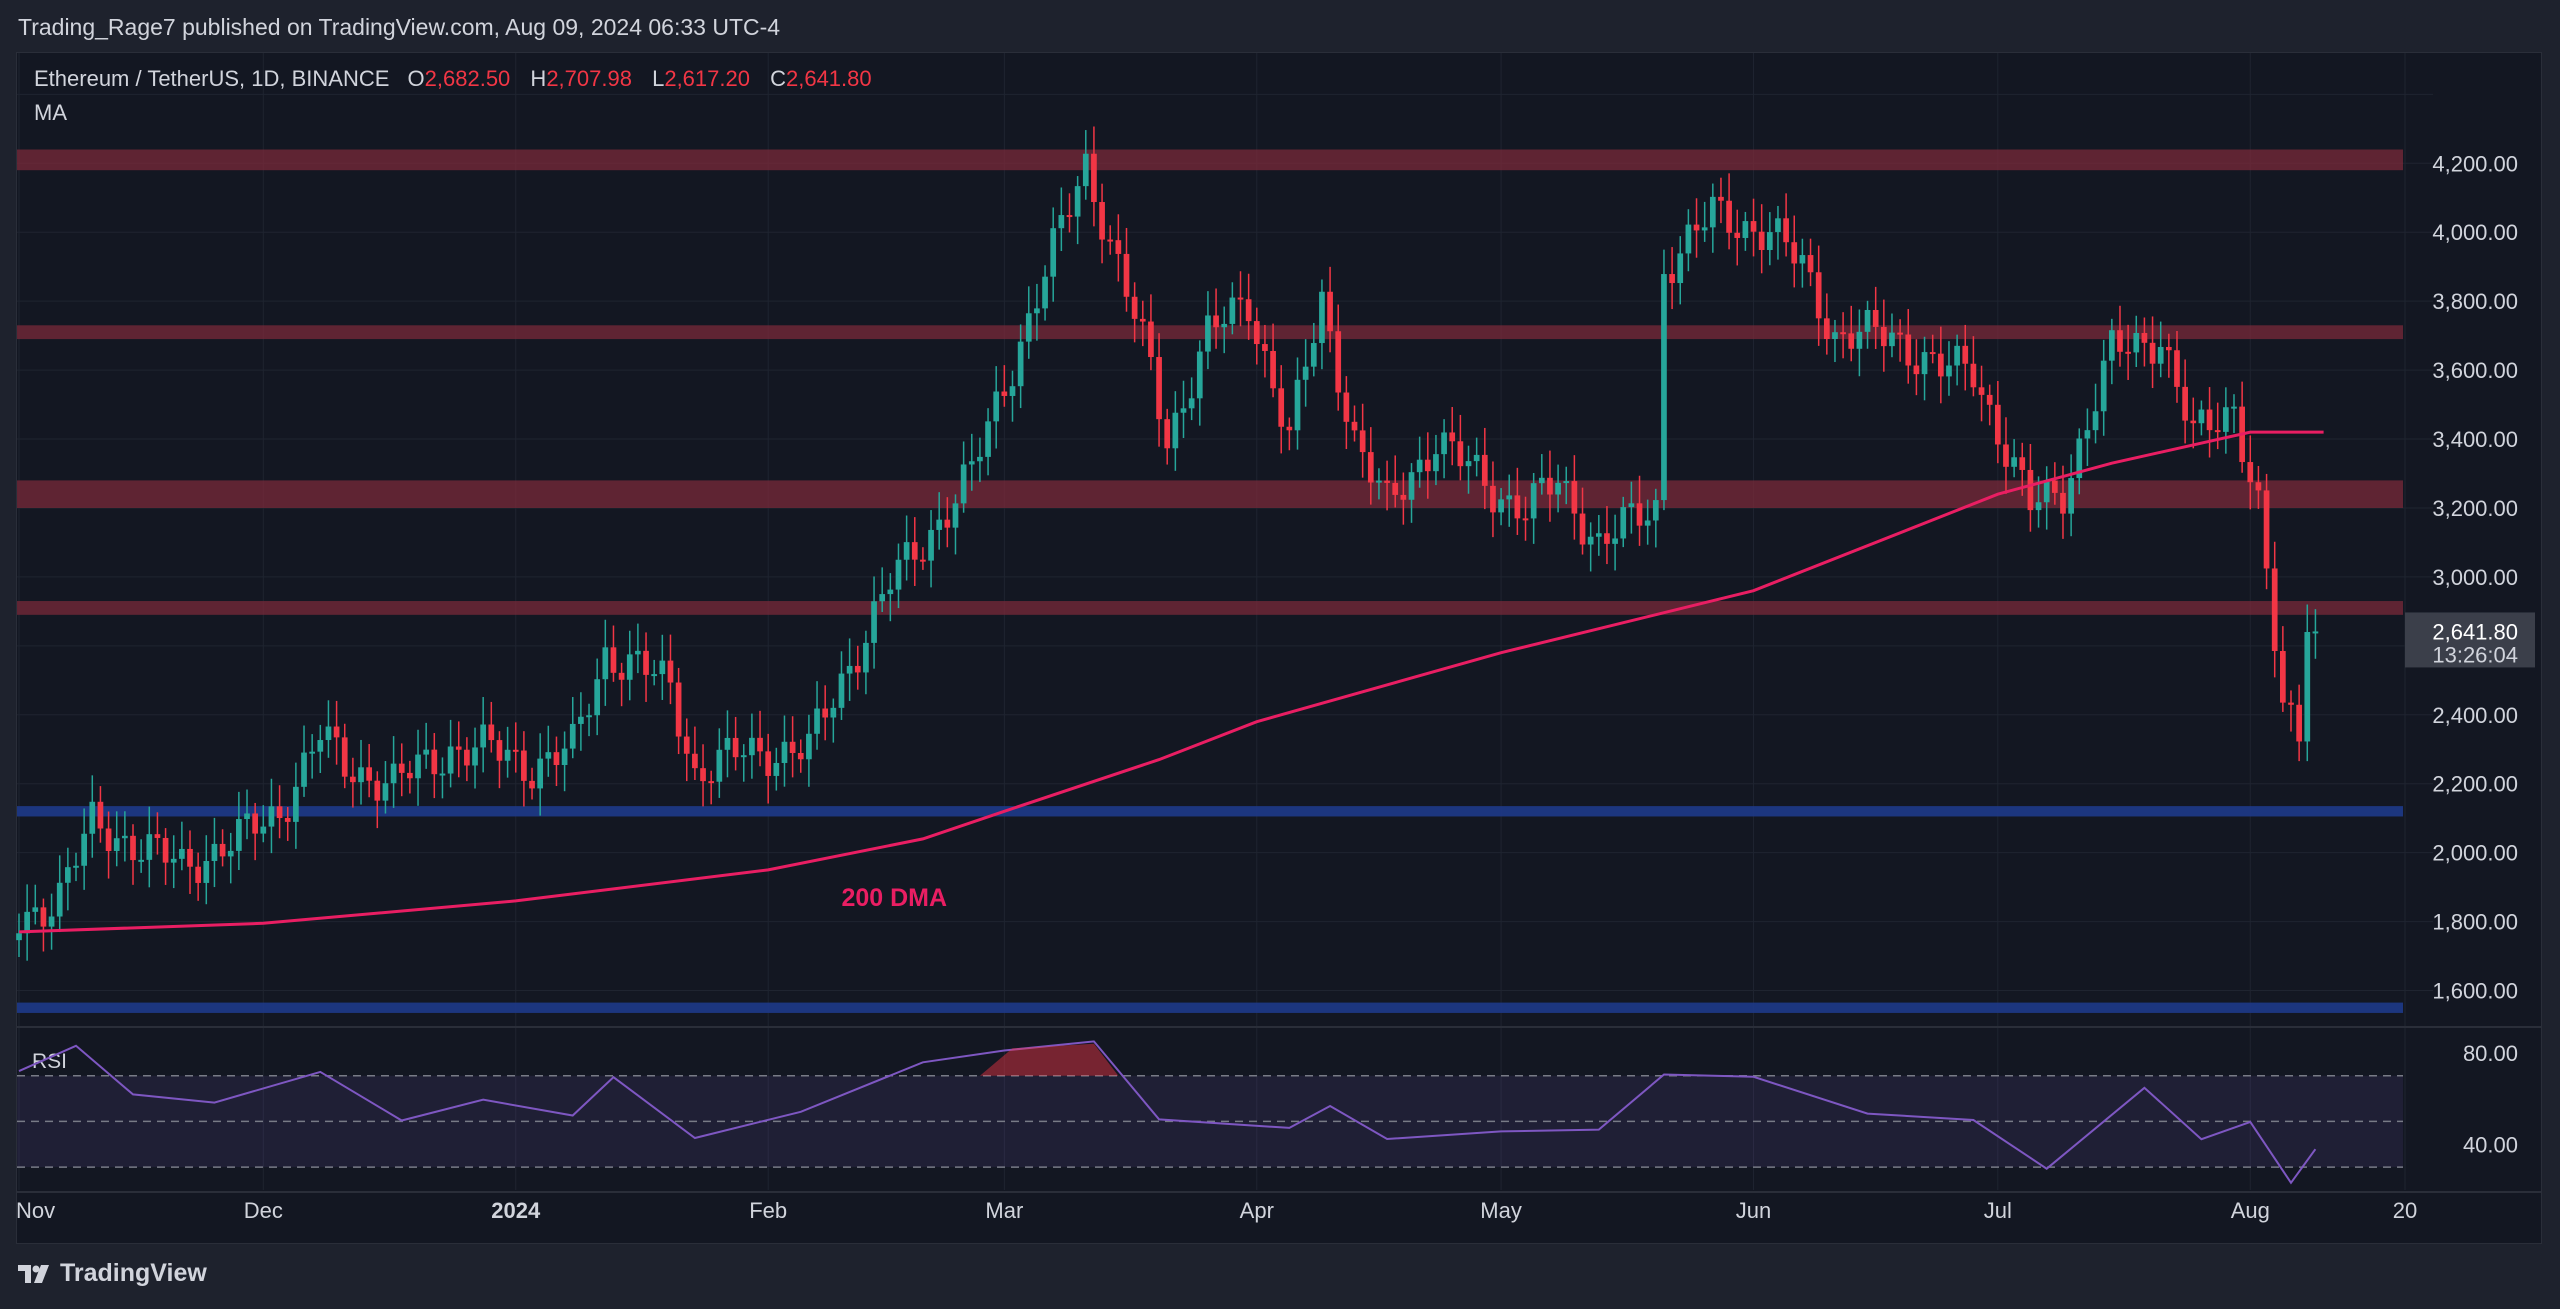 This screenshot has width=2560, height=1309. I want to click on price-axis-label: 2,000.00, so click(2475, 853).